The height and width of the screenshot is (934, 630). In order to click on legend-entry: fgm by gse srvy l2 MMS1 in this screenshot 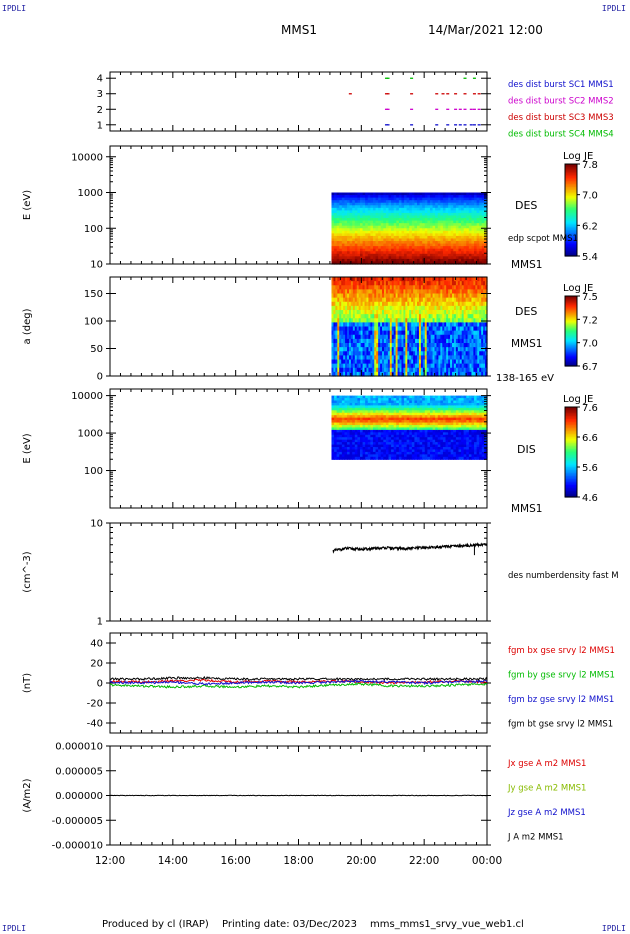, I will do `click(561, 676)`.